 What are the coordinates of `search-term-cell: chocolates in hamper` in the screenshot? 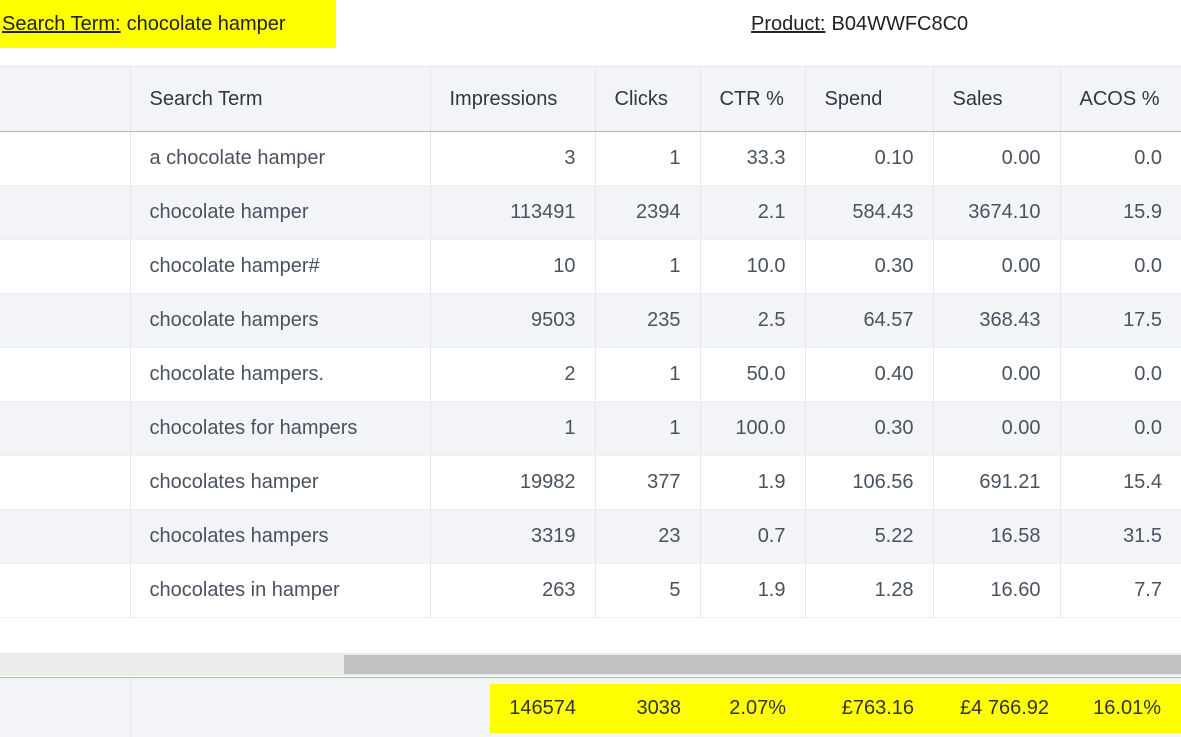 It's located at (279, 590).